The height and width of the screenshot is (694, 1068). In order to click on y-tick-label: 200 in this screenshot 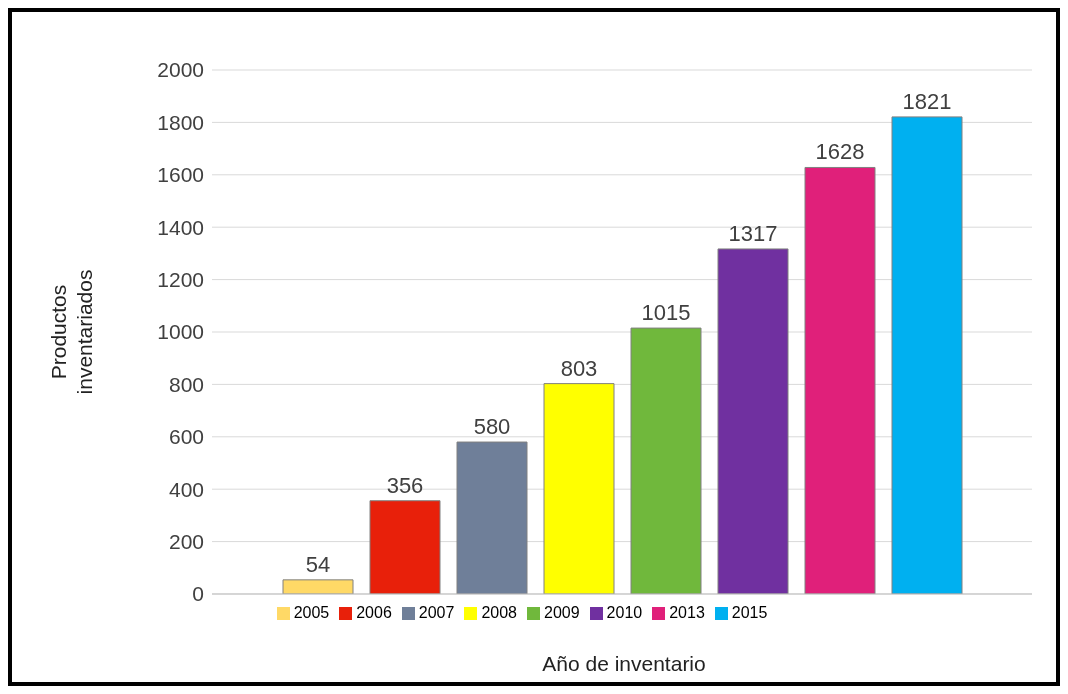, I will do `click(186, 542)`.